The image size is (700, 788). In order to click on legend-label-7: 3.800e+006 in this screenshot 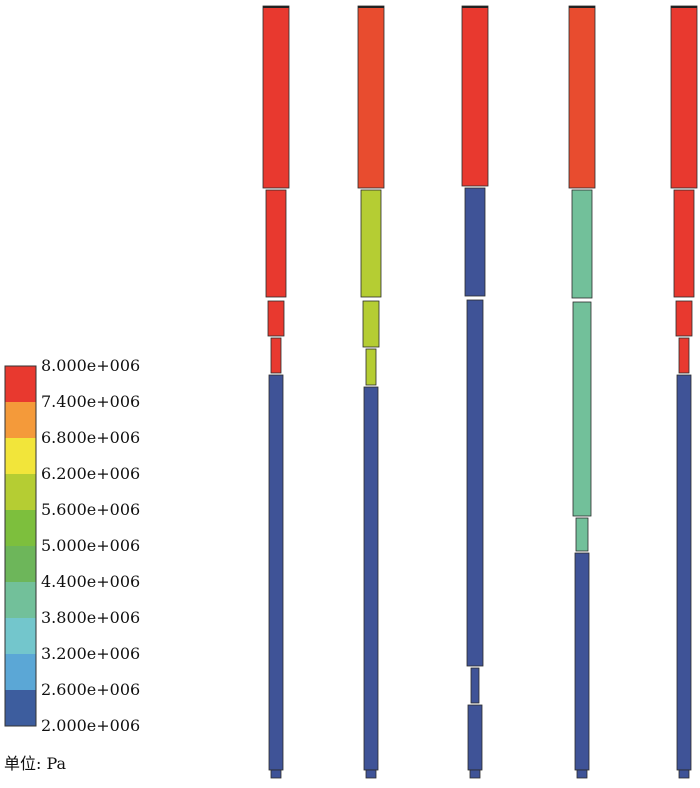, I will do `click(91, 617)`.